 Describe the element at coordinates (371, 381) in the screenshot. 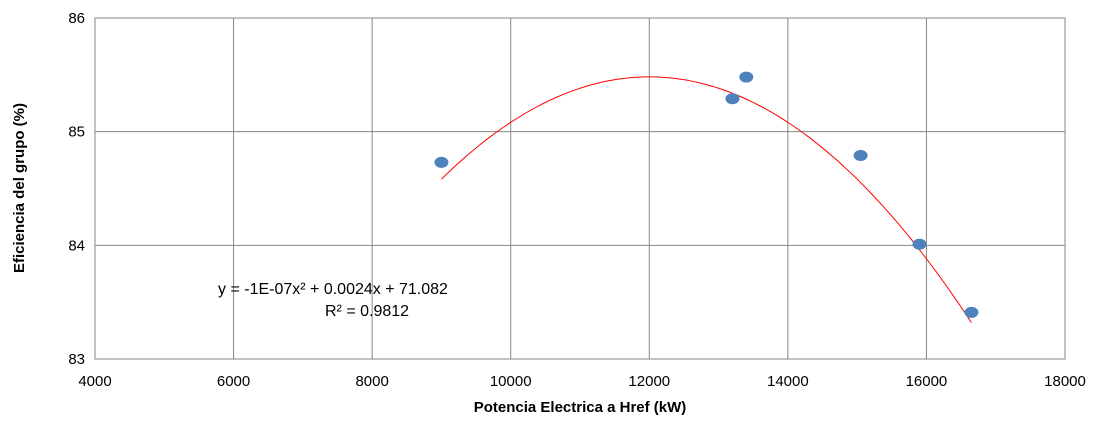

I see `x-tick-label: 8000` at that location.